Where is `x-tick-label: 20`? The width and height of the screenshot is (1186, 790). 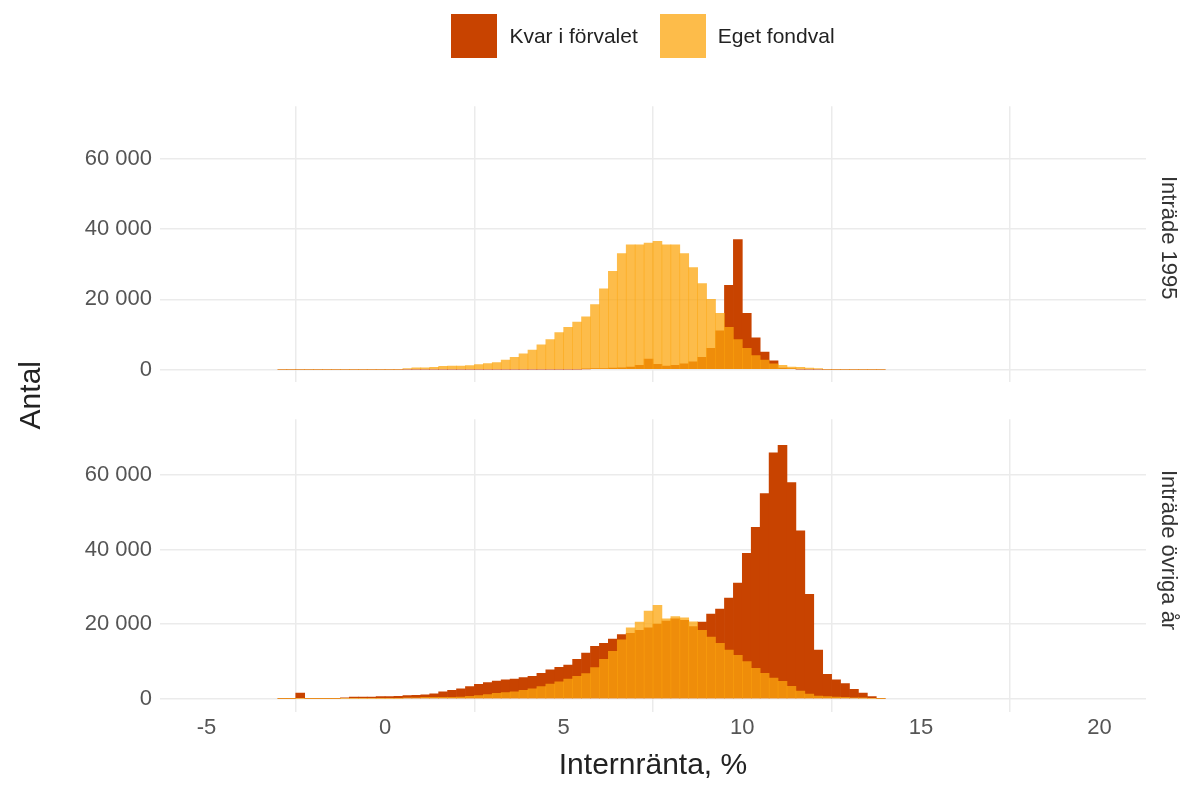 x-tick-label: 20 is located at coordinates (1099, 726).